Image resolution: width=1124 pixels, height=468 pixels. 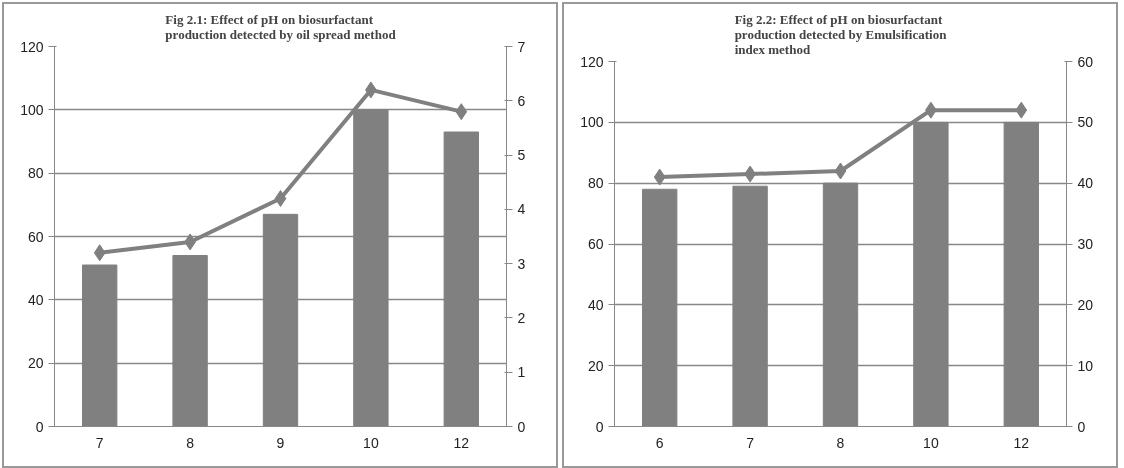 I want to click on y2-tick-label: 5, so click(x=521, y=155).